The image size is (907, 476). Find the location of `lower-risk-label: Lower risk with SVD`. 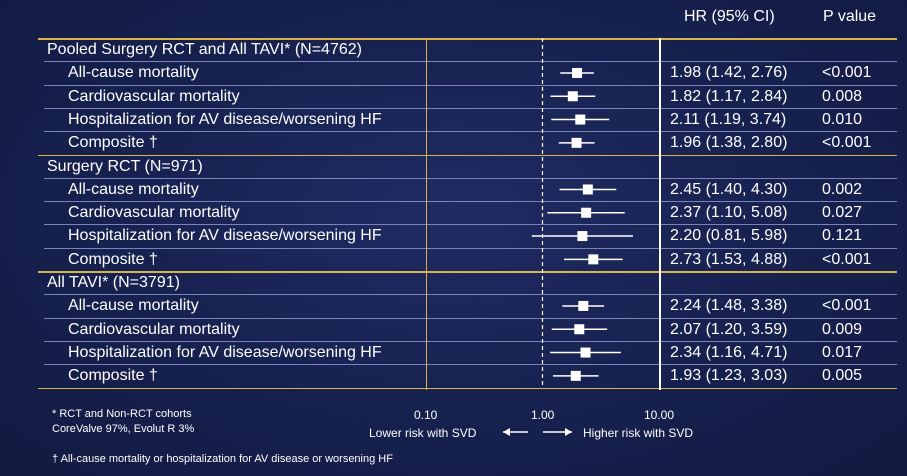

lower-risk-label: Lower risk with SVD is located at coordinates (423, 433).